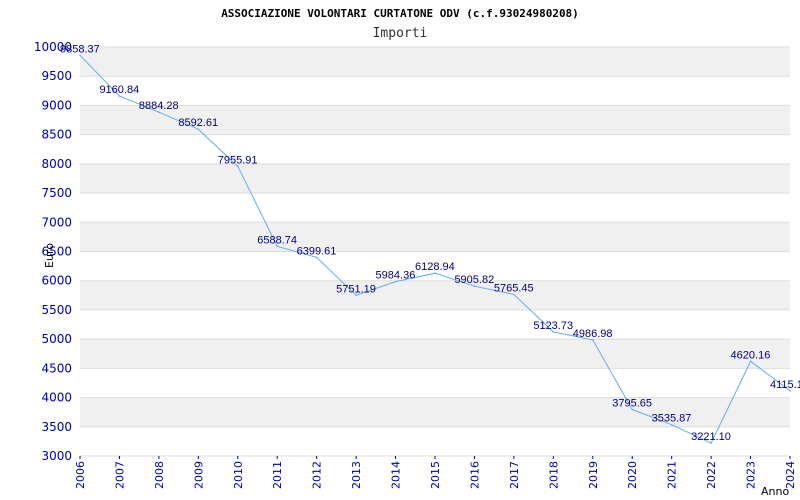  What do you see at coordinates (198, 475) in the screenshot?
I see `x-tick-label: 2009` at bounding box center [198, 475].